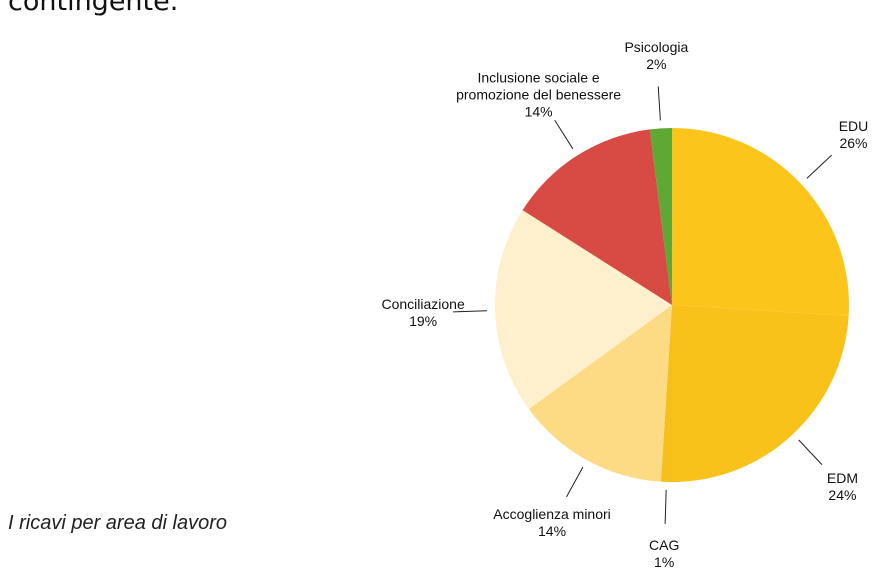  Describe the element at coordinates (423, 320) in the screenshot. I see `slice-value: 19%` at that location.